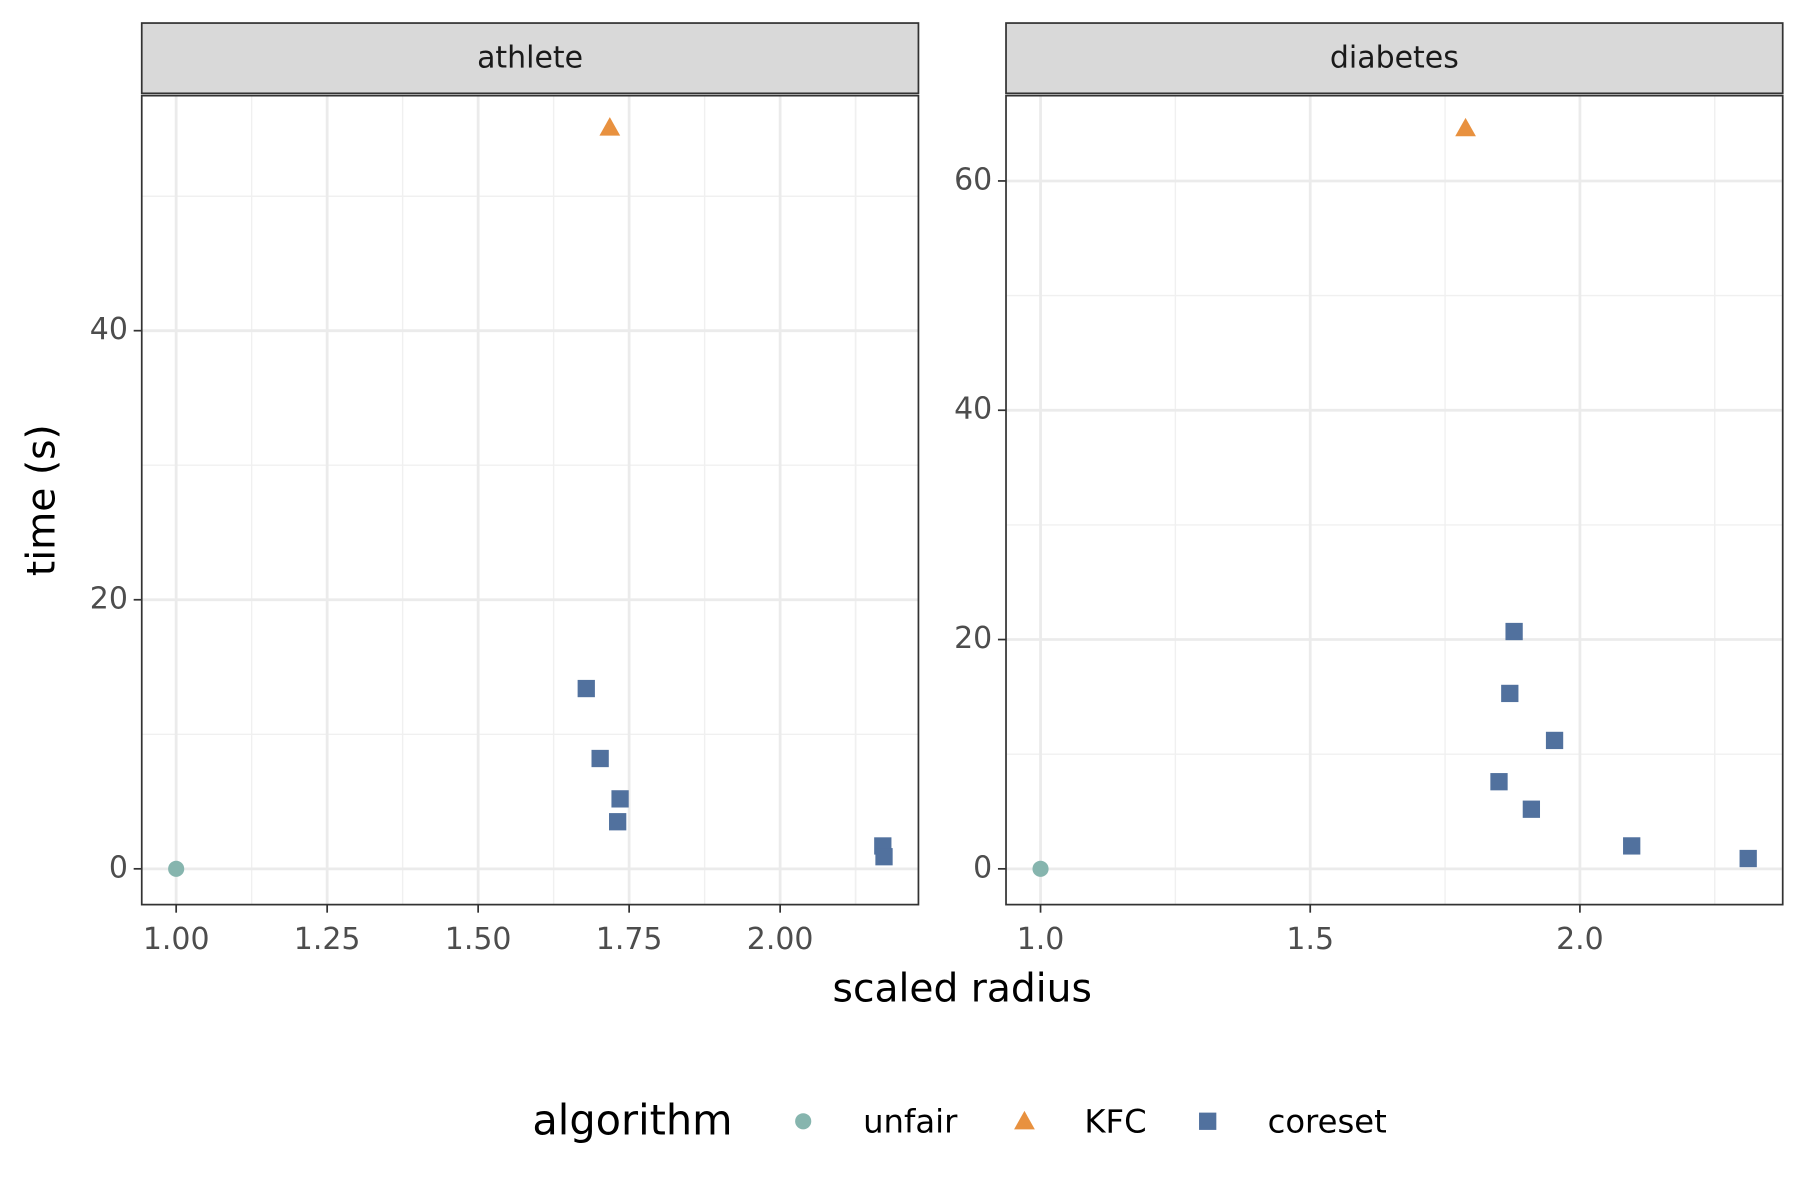 The image size is (1800, 1200). What do you see at coordinates (1327, 1122) in the screenshot?
I see `legend-label: coreset` at bounding box center [1327, 1122].